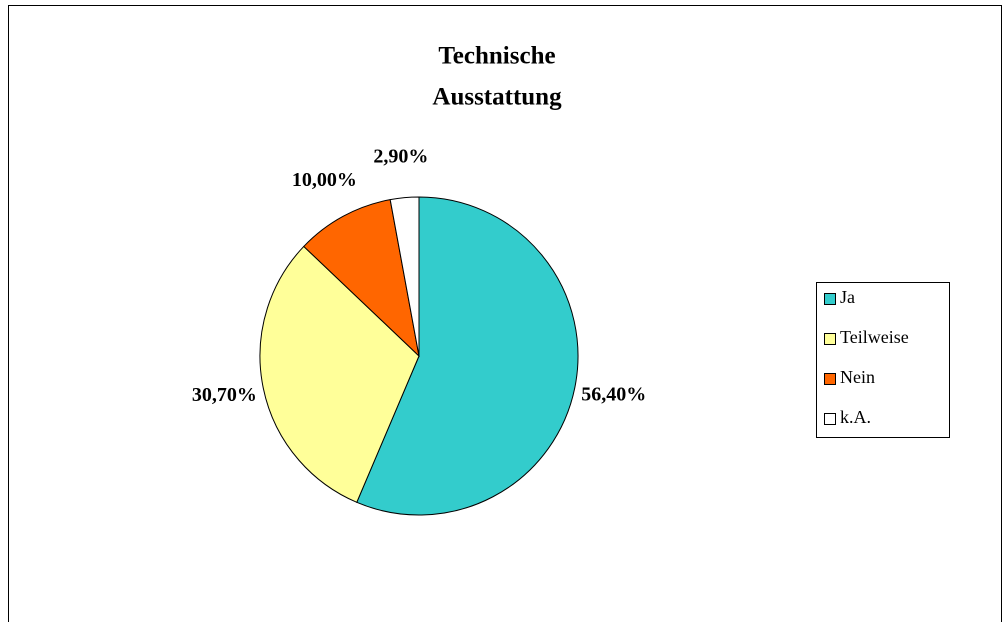 The height and width of the screenshot is (622, 1003). What do you see at coordinates (855, 417) in the screenshot?
I see `legend-label: k.A.` at bounding box center [855, 417].